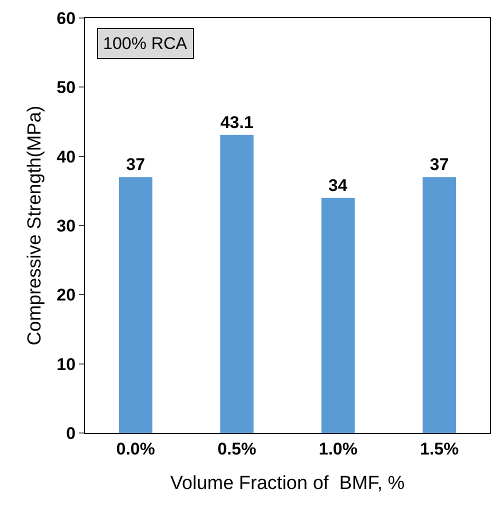  I want to click on data-label: 34, so click(338, 185).